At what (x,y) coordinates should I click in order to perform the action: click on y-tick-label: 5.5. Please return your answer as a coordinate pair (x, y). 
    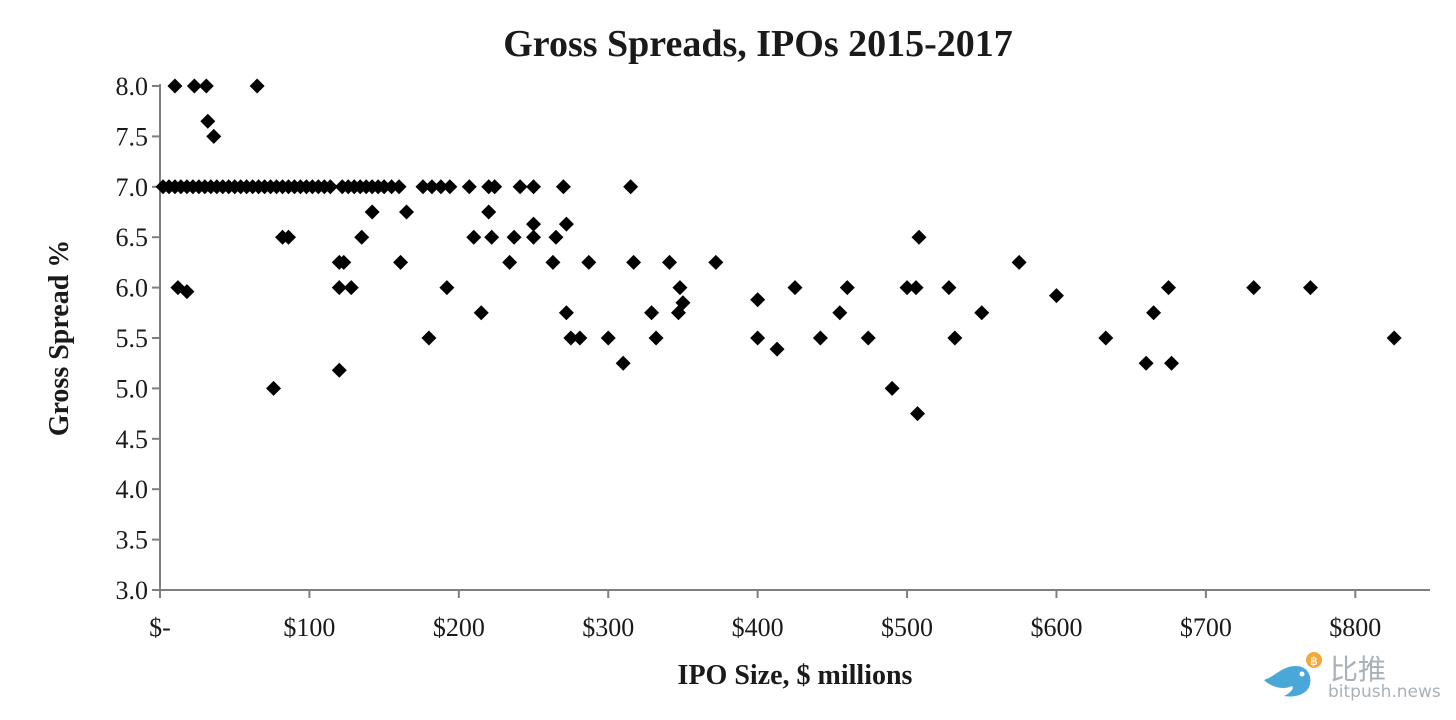
    Looking at the image, I should click on (132, 338).